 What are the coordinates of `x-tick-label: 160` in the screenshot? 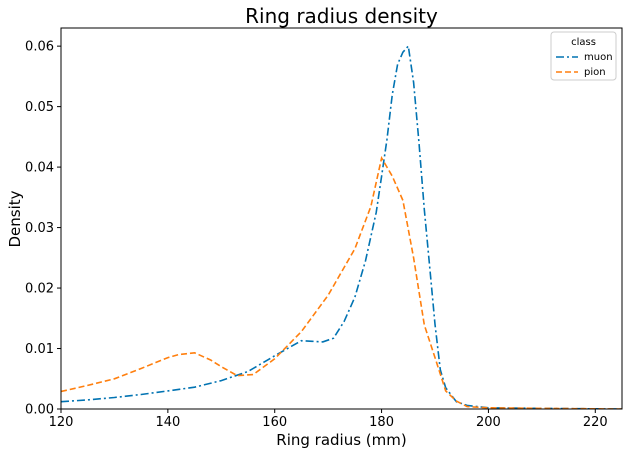 It's located at (274, 422).